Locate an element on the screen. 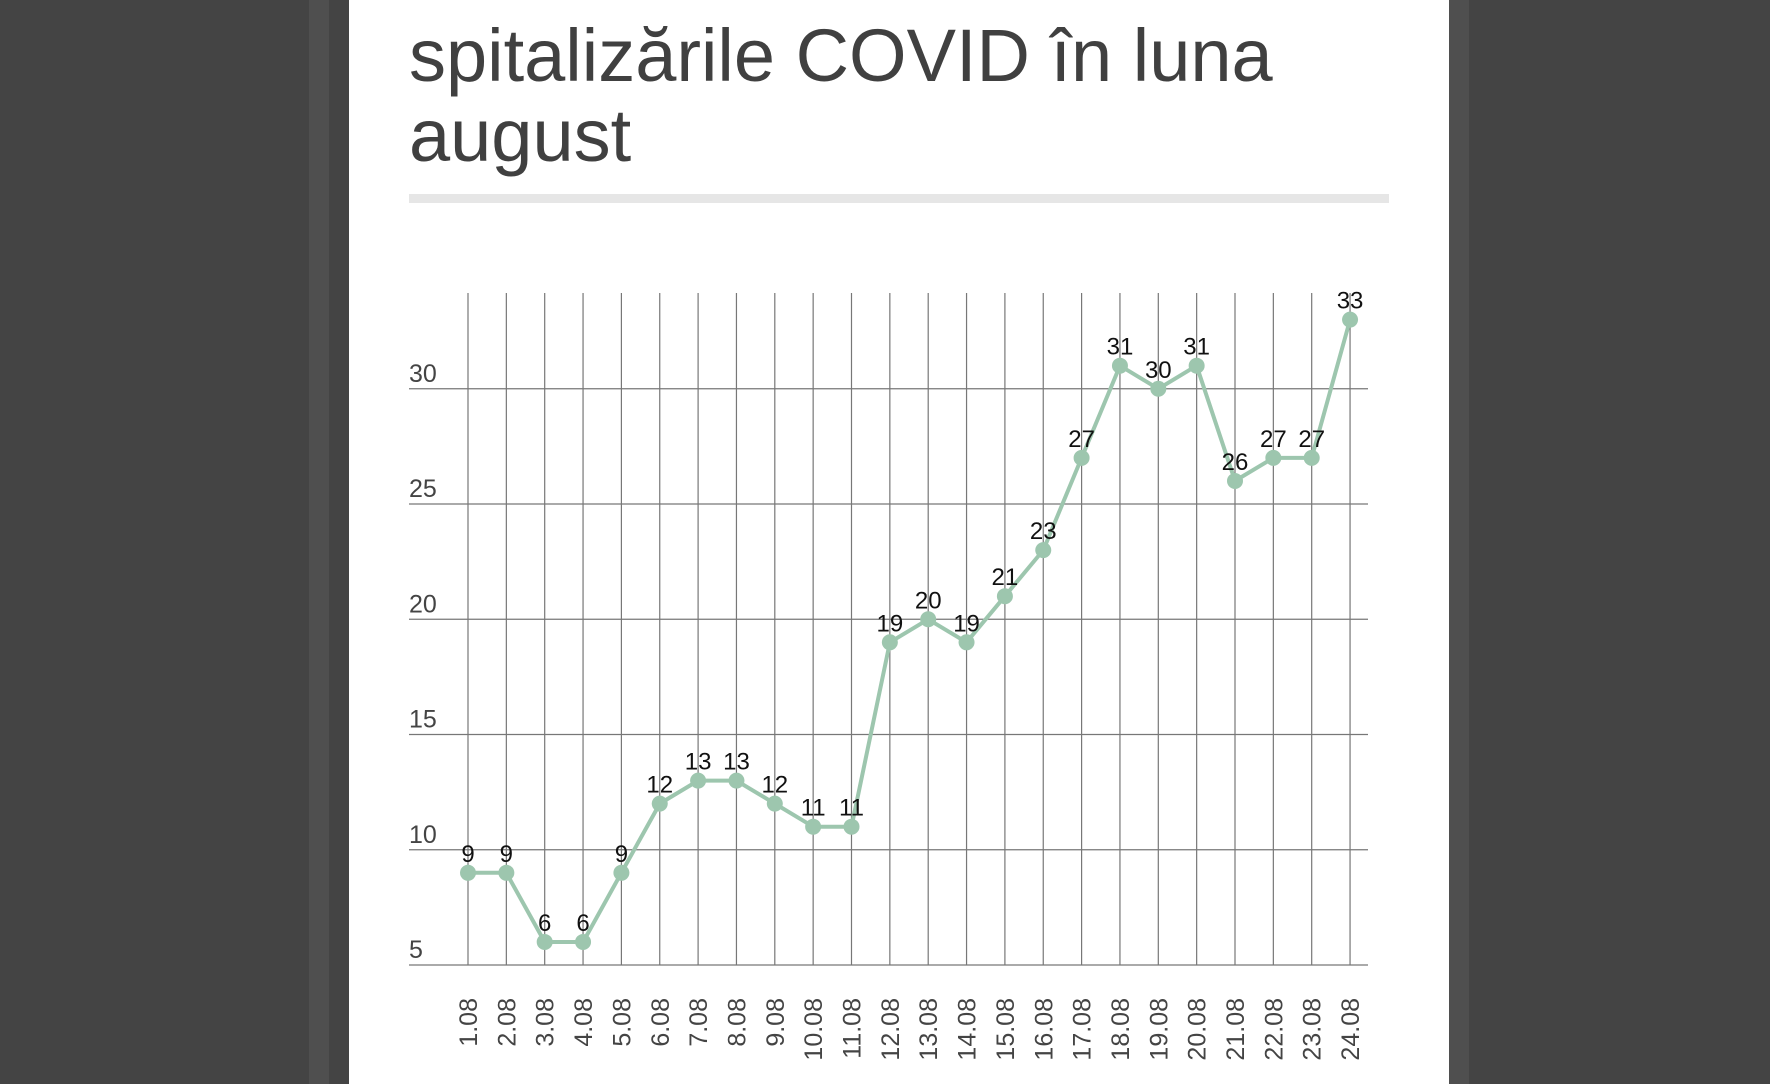 Image resolution: width=1770 pixels, height=1084 pixels. x-tick-label: 17.08 is located at coordinates (1083, 1029).